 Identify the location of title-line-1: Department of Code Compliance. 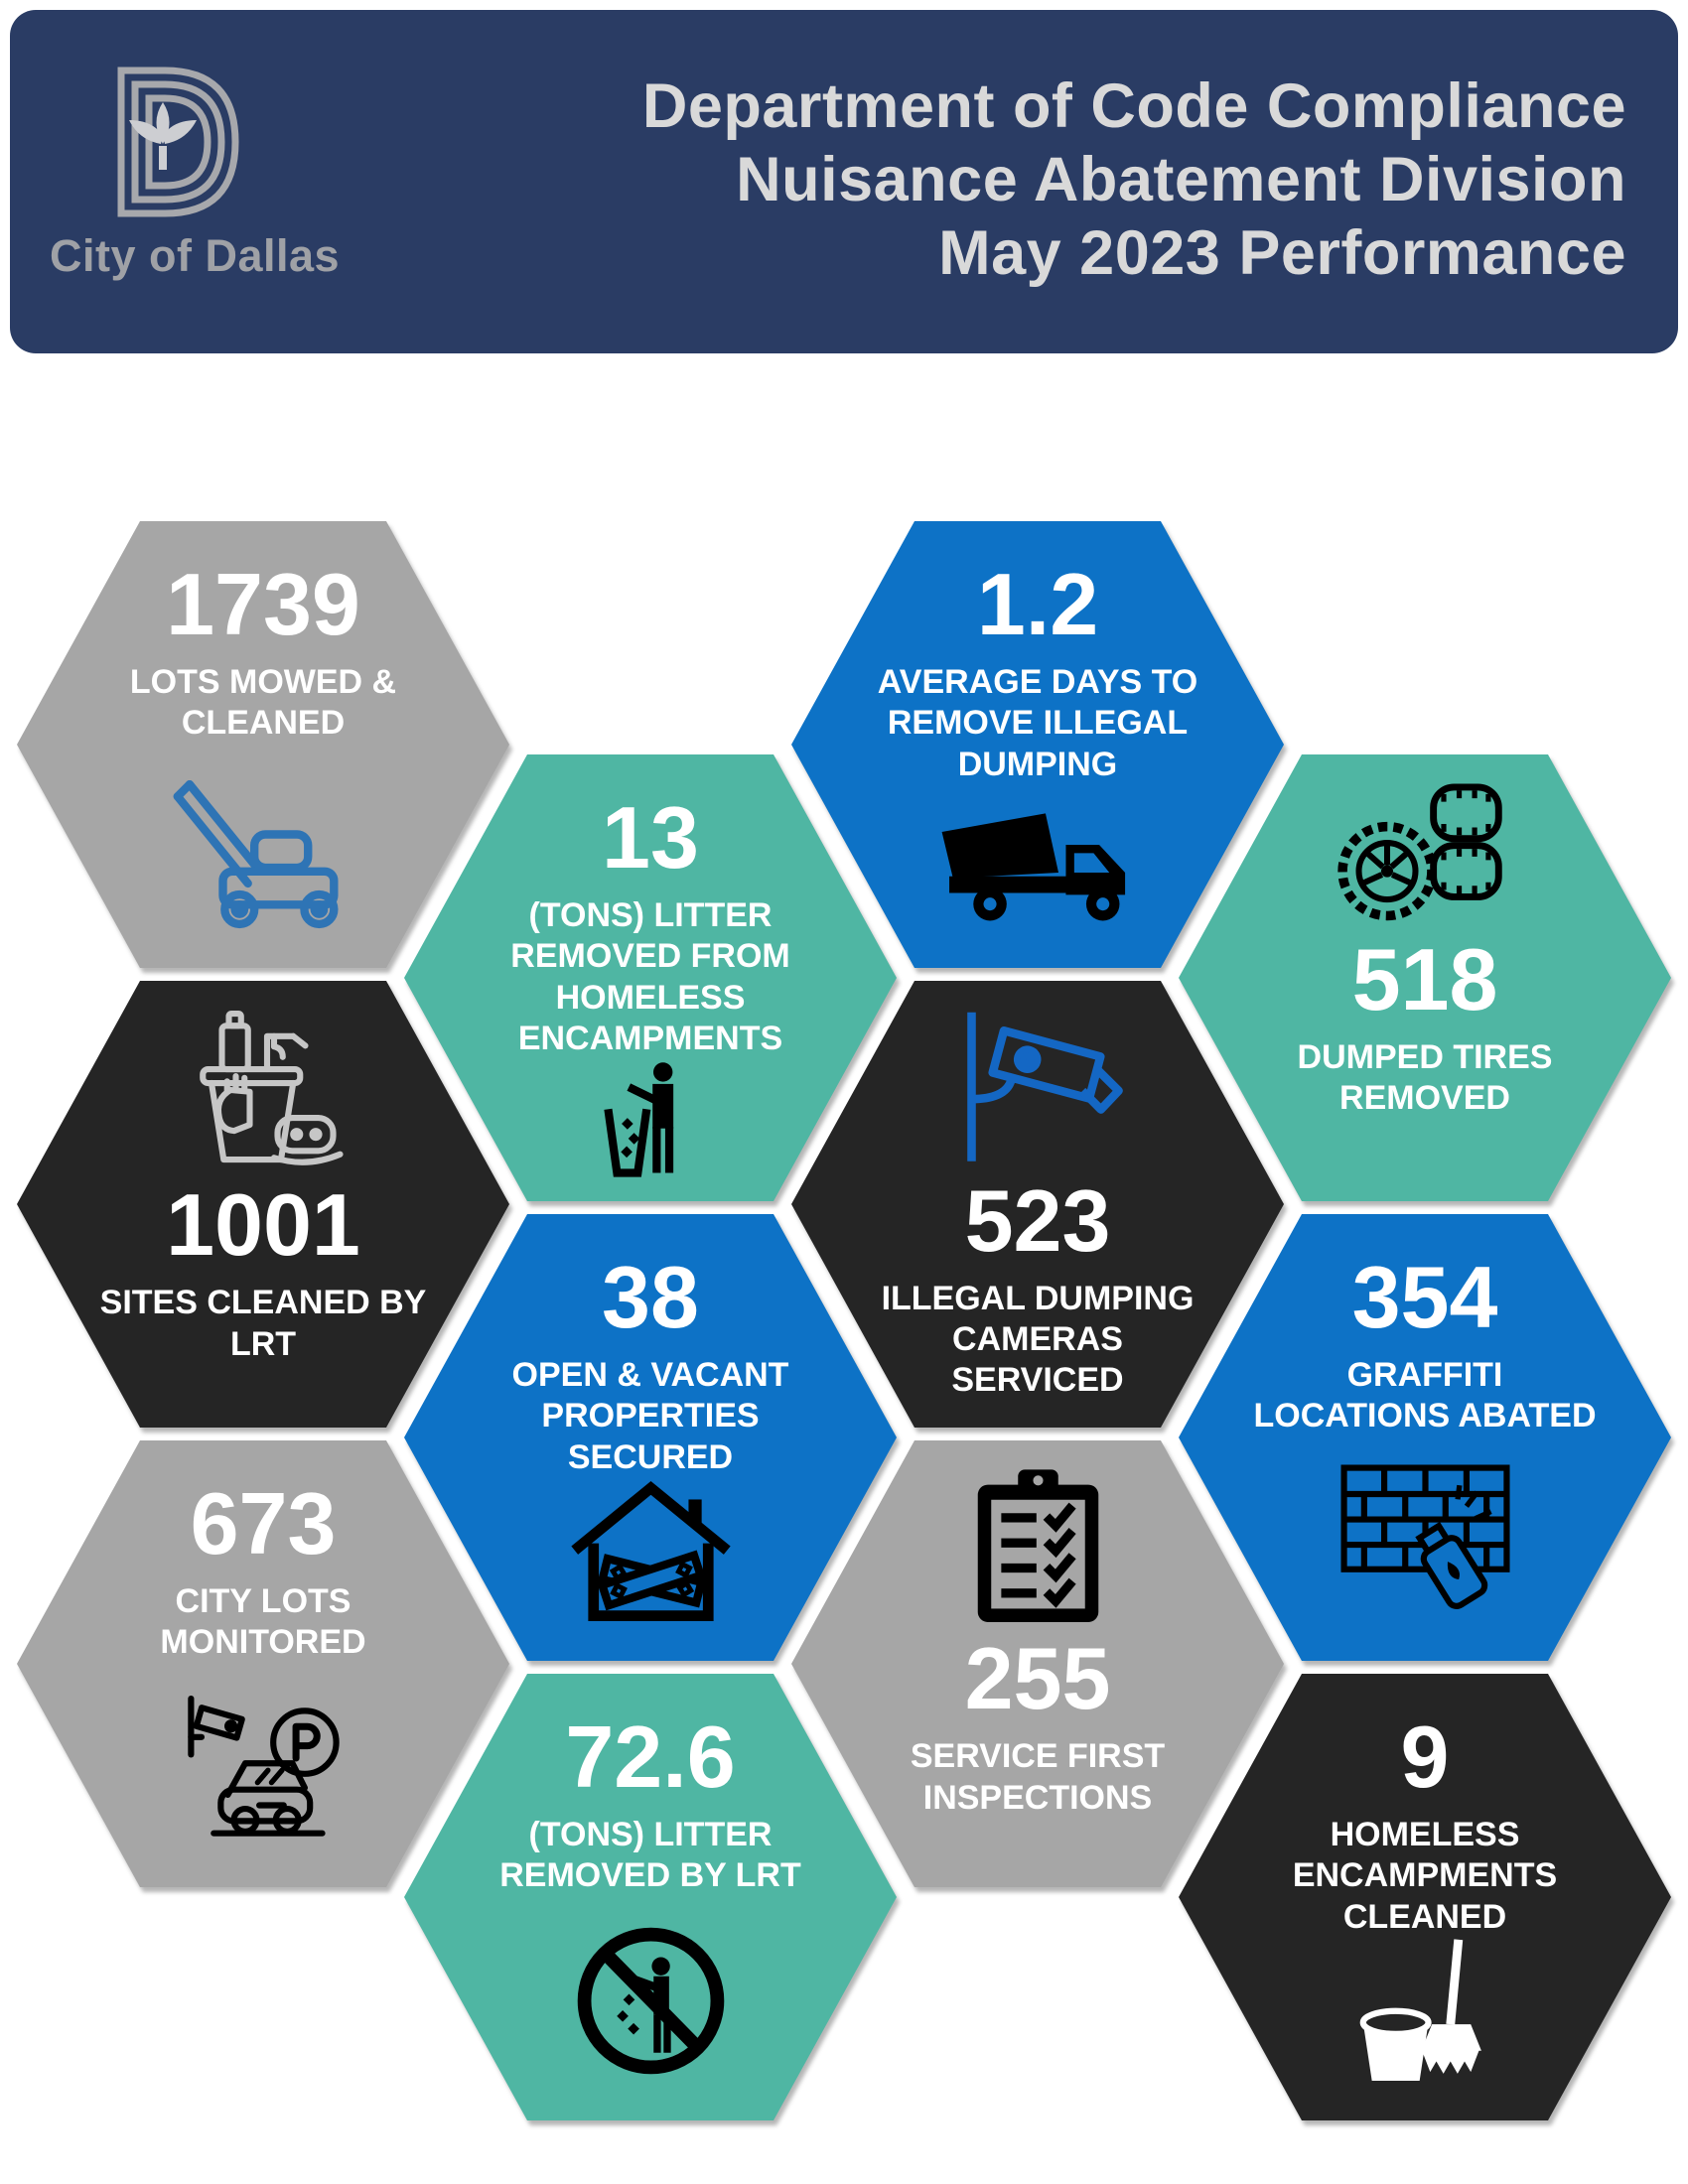
(1133, 106).